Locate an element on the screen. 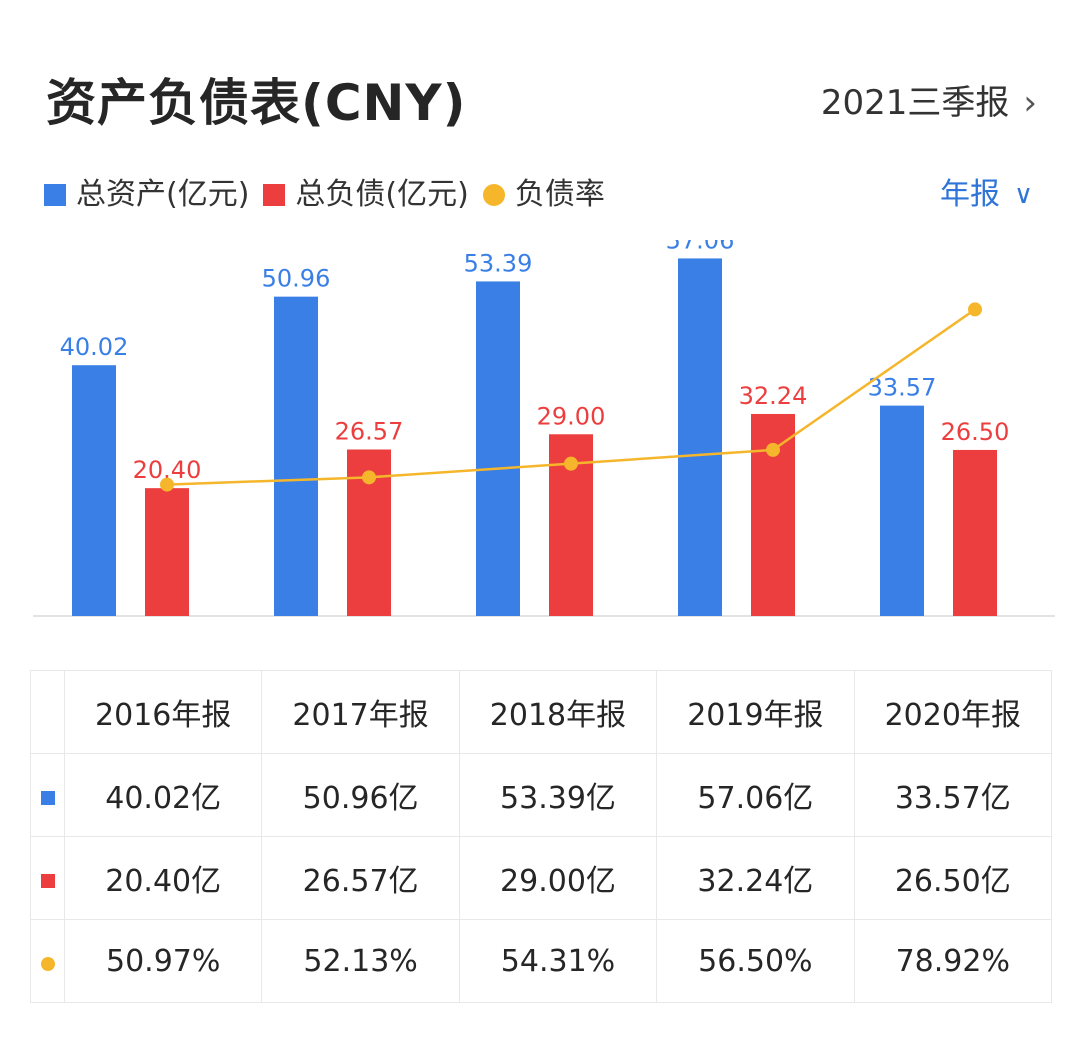 This screenshot has width=1073, height=1054. table-cell: 54.31% is located at coordinates (558, 961).